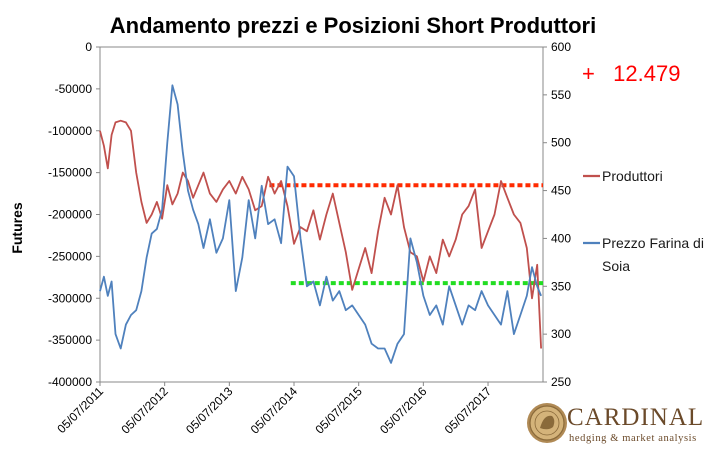 This screenshot has width=718, height=455. Describe the element at coordinates (643, 221) in the screenshot. I see `legend: Produttori Prezzo Farina di Soia` at that location.